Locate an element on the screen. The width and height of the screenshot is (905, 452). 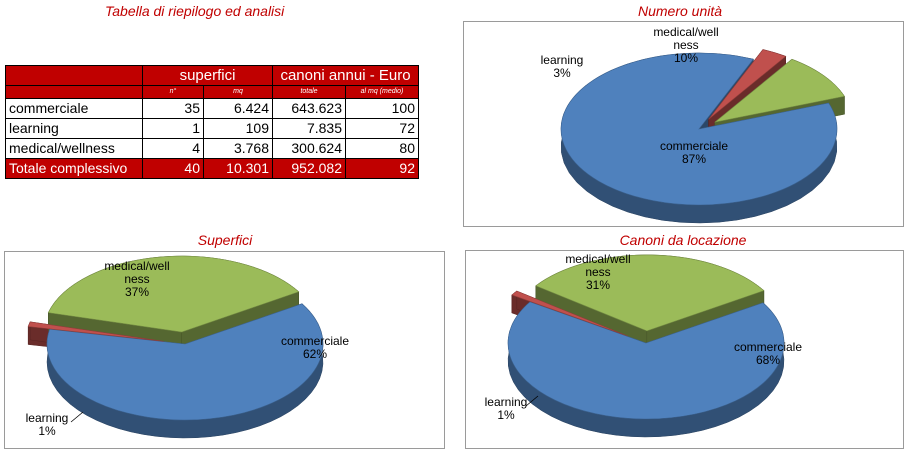
sub-header-empty-cell is located at coordinates (74, 92).